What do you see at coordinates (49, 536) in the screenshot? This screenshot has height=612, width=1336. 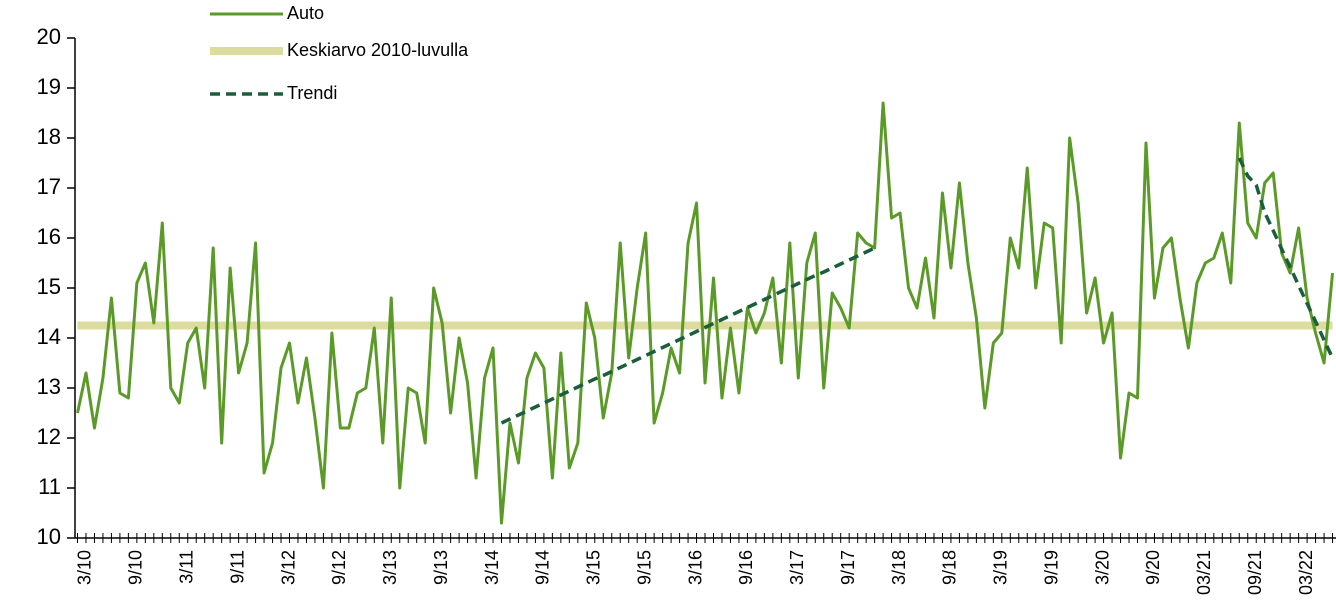 I see `y-tick-label: 10` at bounding box center [49, 536].